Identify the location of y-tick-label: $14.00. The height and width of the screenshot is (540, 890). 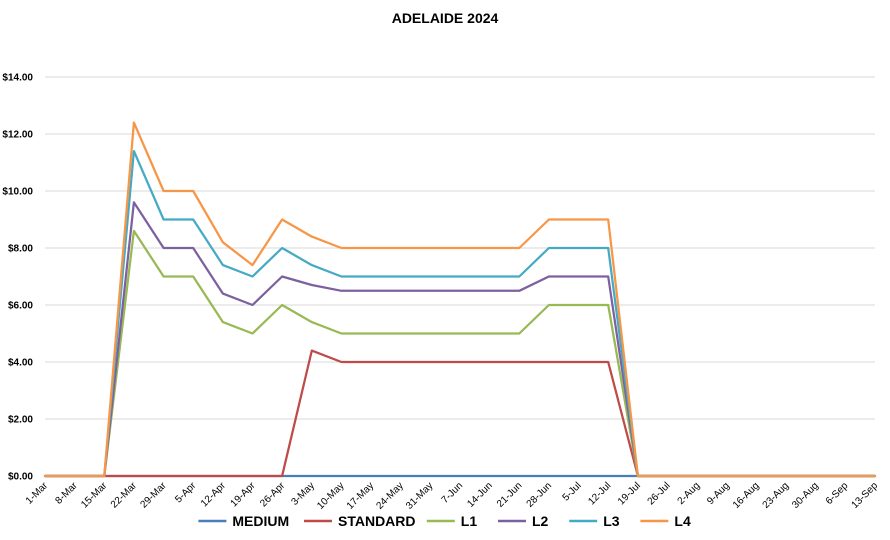
(17, 78).